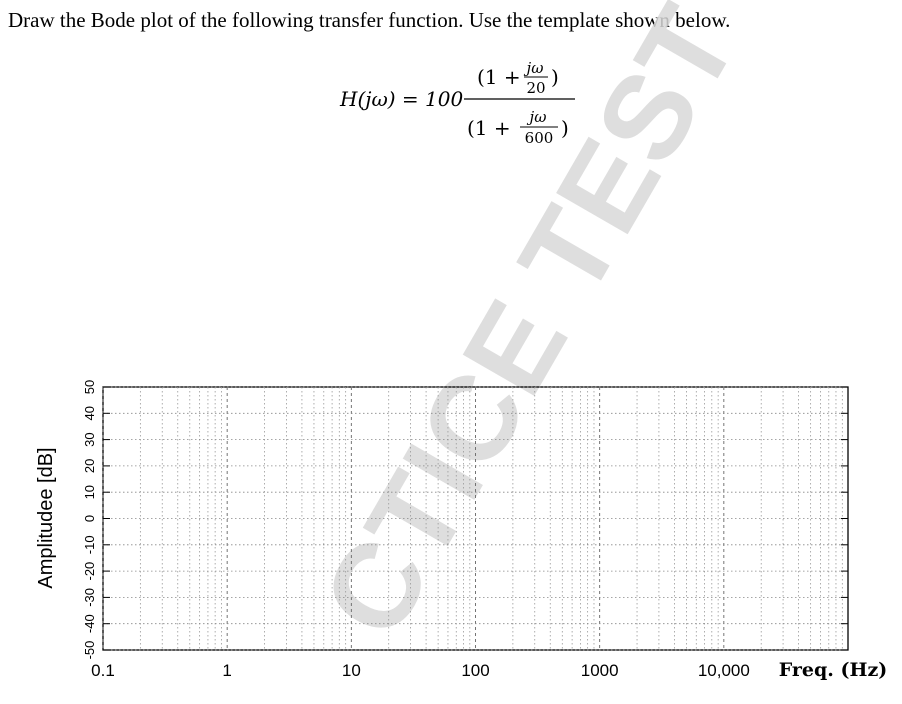 The image size is (902, 704). What do you see at coordinates (537, 117) in the screenshot?
I see `den-top: jω` at bounding box center [537, 117].